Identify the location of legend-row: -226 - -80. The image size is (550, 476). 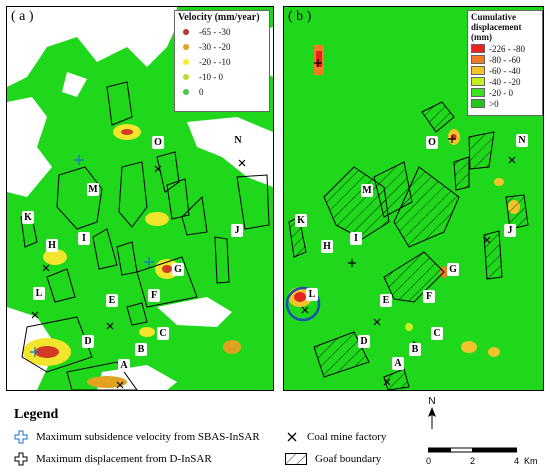
(505, 48).